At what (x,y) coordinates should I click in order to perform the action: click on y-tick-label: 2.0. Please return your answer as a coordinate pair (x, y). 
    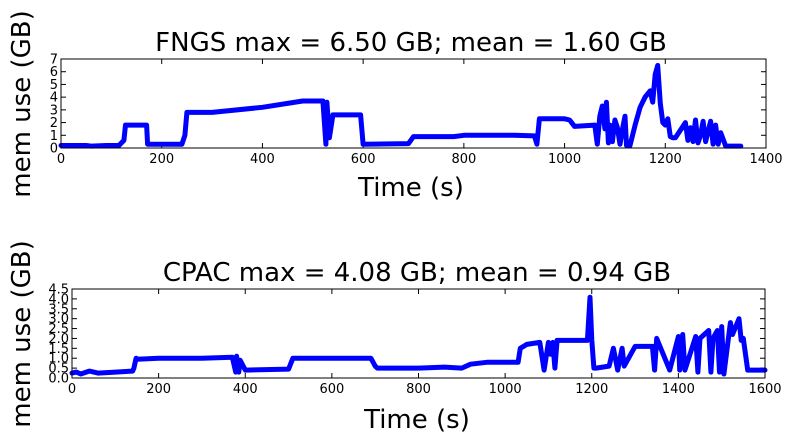
    Looking at the image, I should click on (58, 339).